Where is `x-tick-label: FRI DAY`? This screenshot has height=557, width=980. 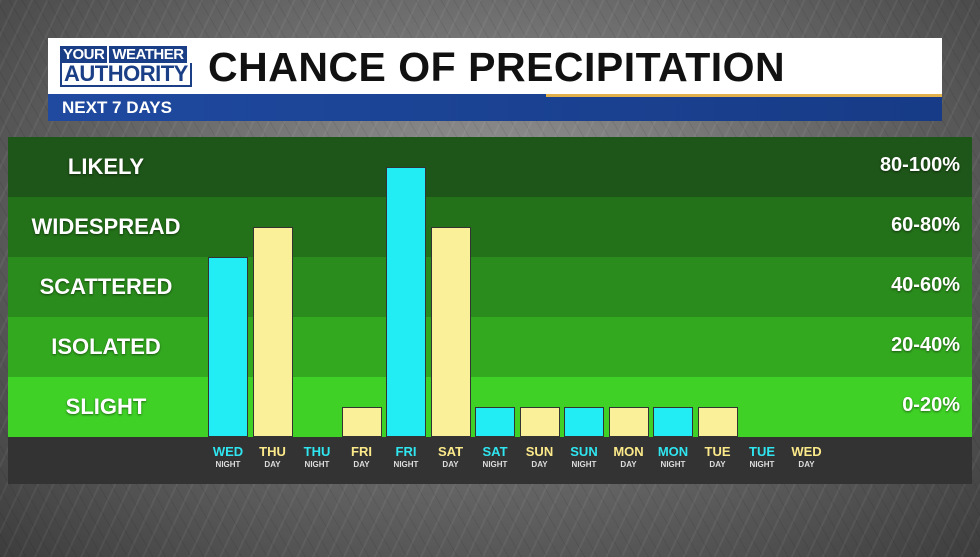 x-tick-label: FRI DAY is located at coordinates (362, 457).